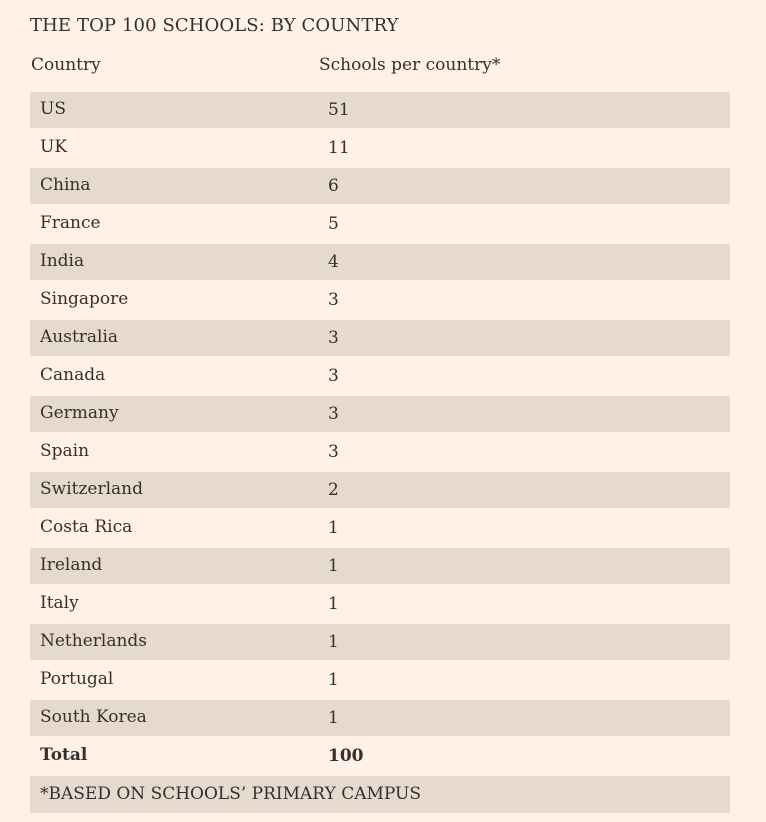 The width and height of the screenshot is (766, 822). Describe the element at coordinates (86, 527) in the screenshot. I see `country-cell: Costa Rica` at that location.